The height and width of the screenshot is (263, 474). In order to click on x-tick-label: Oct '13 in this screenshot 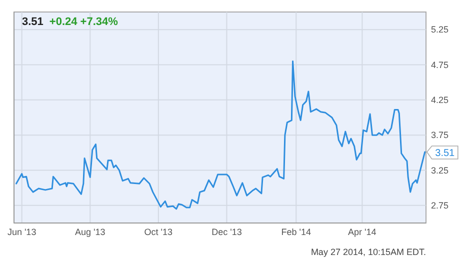, I will do `click(158, 232)`.